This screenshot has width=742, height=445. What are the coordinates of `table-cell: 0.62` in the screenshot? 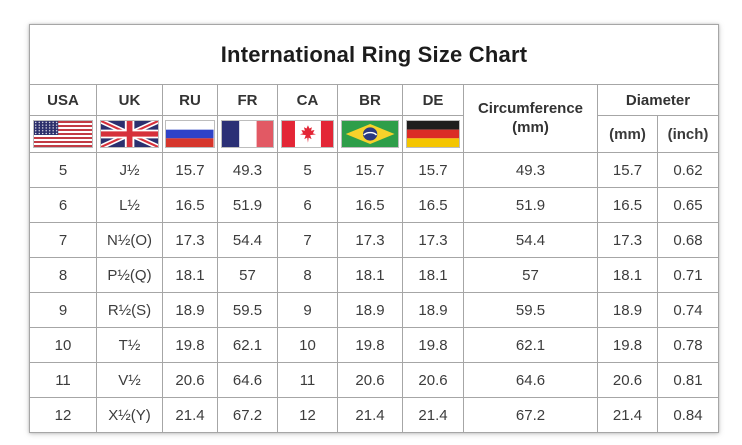 It's located at (688, 170).